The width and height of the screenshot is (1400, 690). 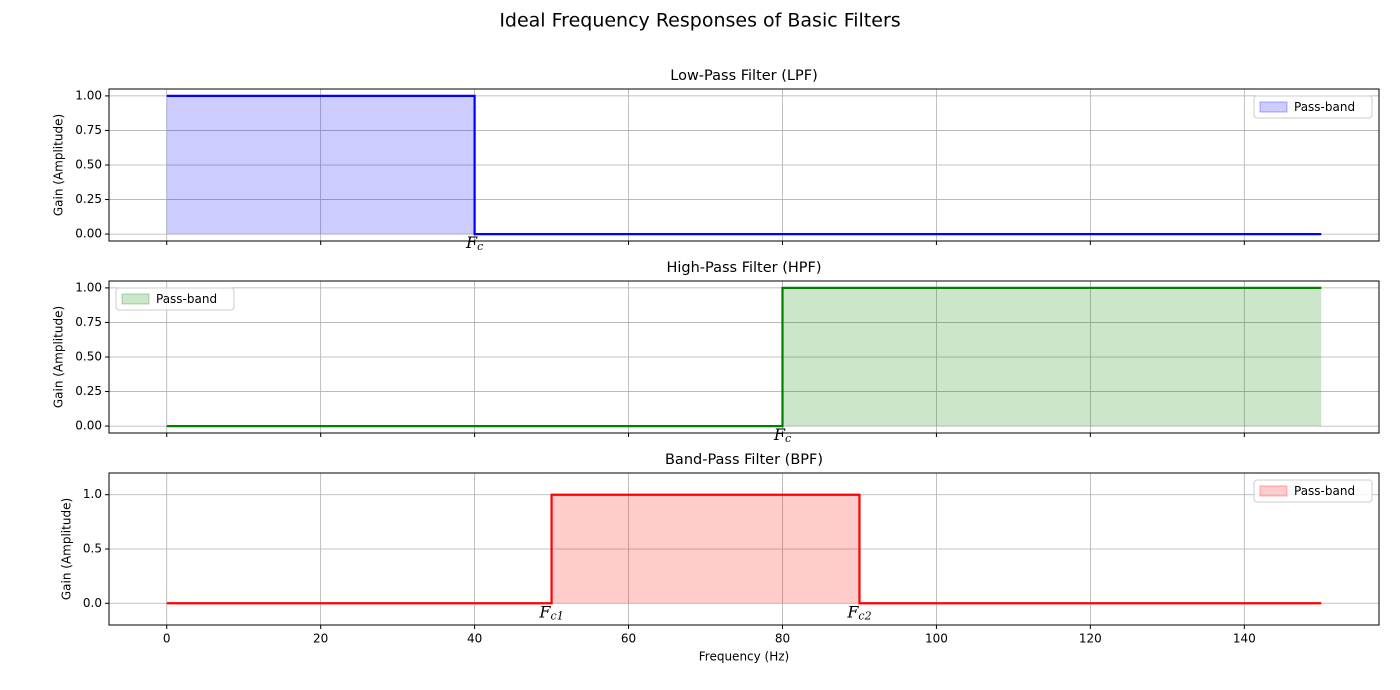 I want to click on subplot-title: High-Pass Filter (HPF), so click(x=743, y=268).